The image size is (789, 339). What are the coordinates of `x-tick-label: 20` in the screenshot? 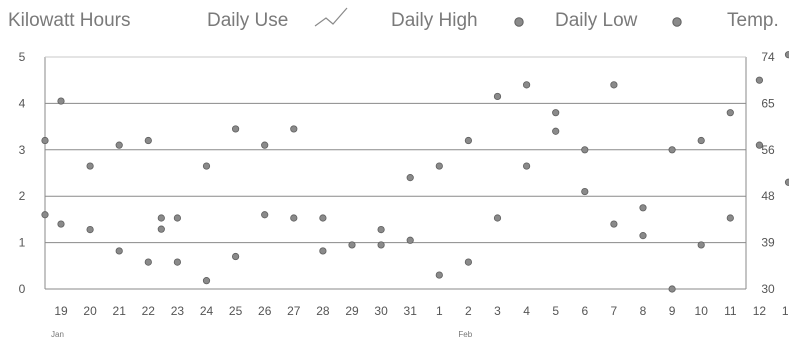 It's located at (90, 311).